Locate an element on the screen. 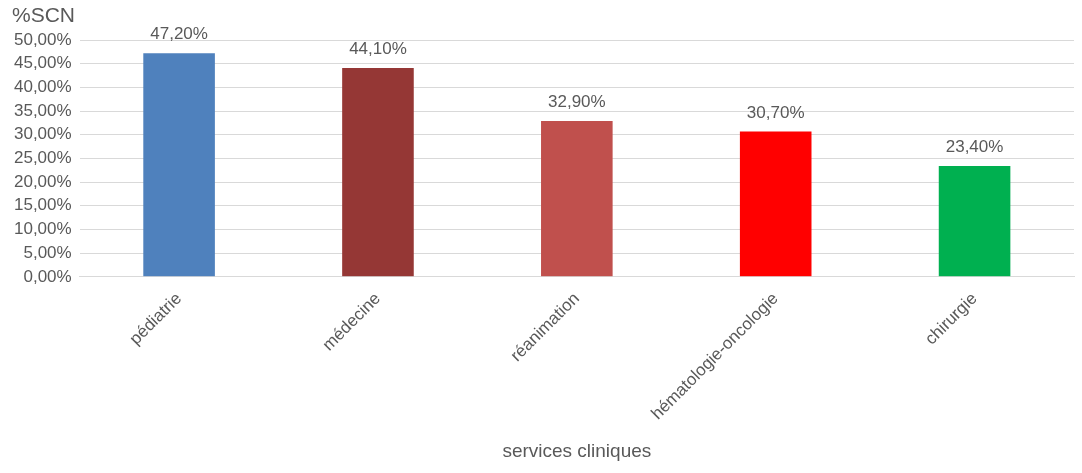  data-label: 32,90% is located at coordinates (576, 102).